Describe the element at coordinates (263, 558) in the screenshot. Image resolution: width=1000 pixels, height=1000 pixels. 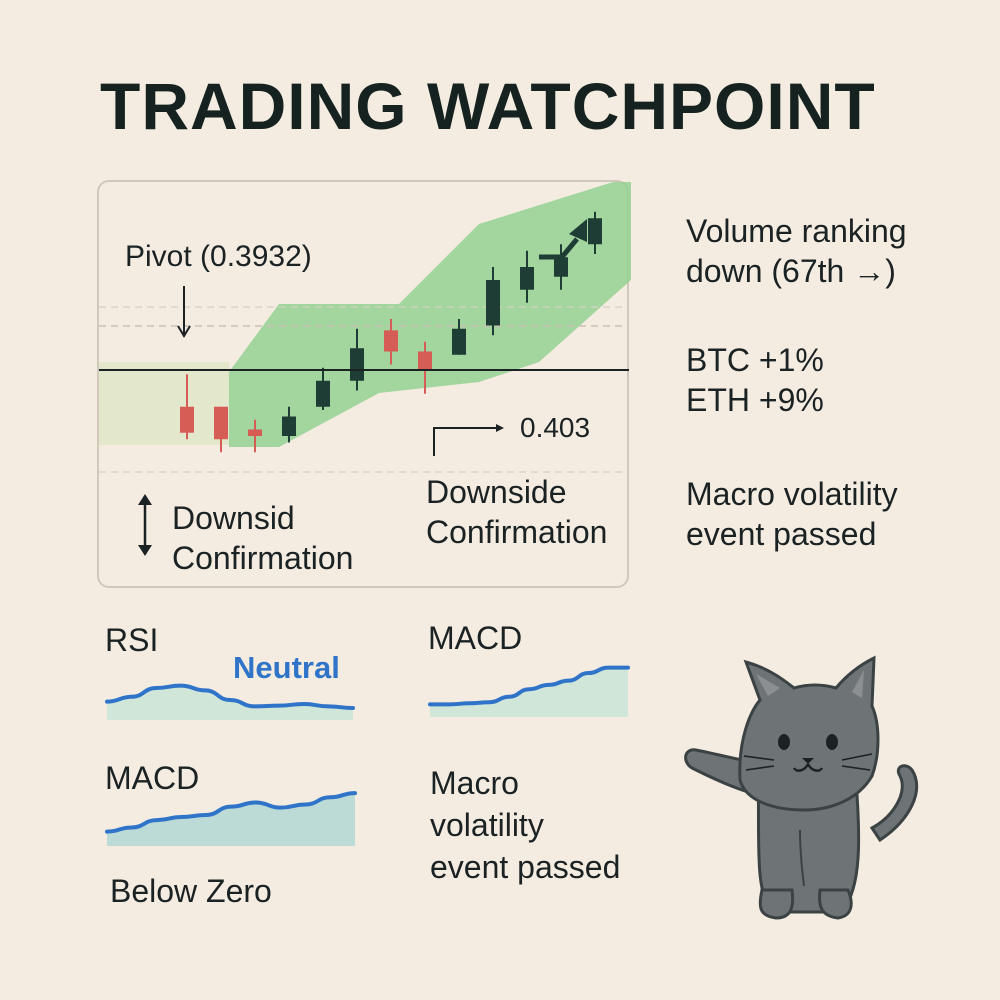
I see `downside-note-left-line2: Confirmation` at that location.